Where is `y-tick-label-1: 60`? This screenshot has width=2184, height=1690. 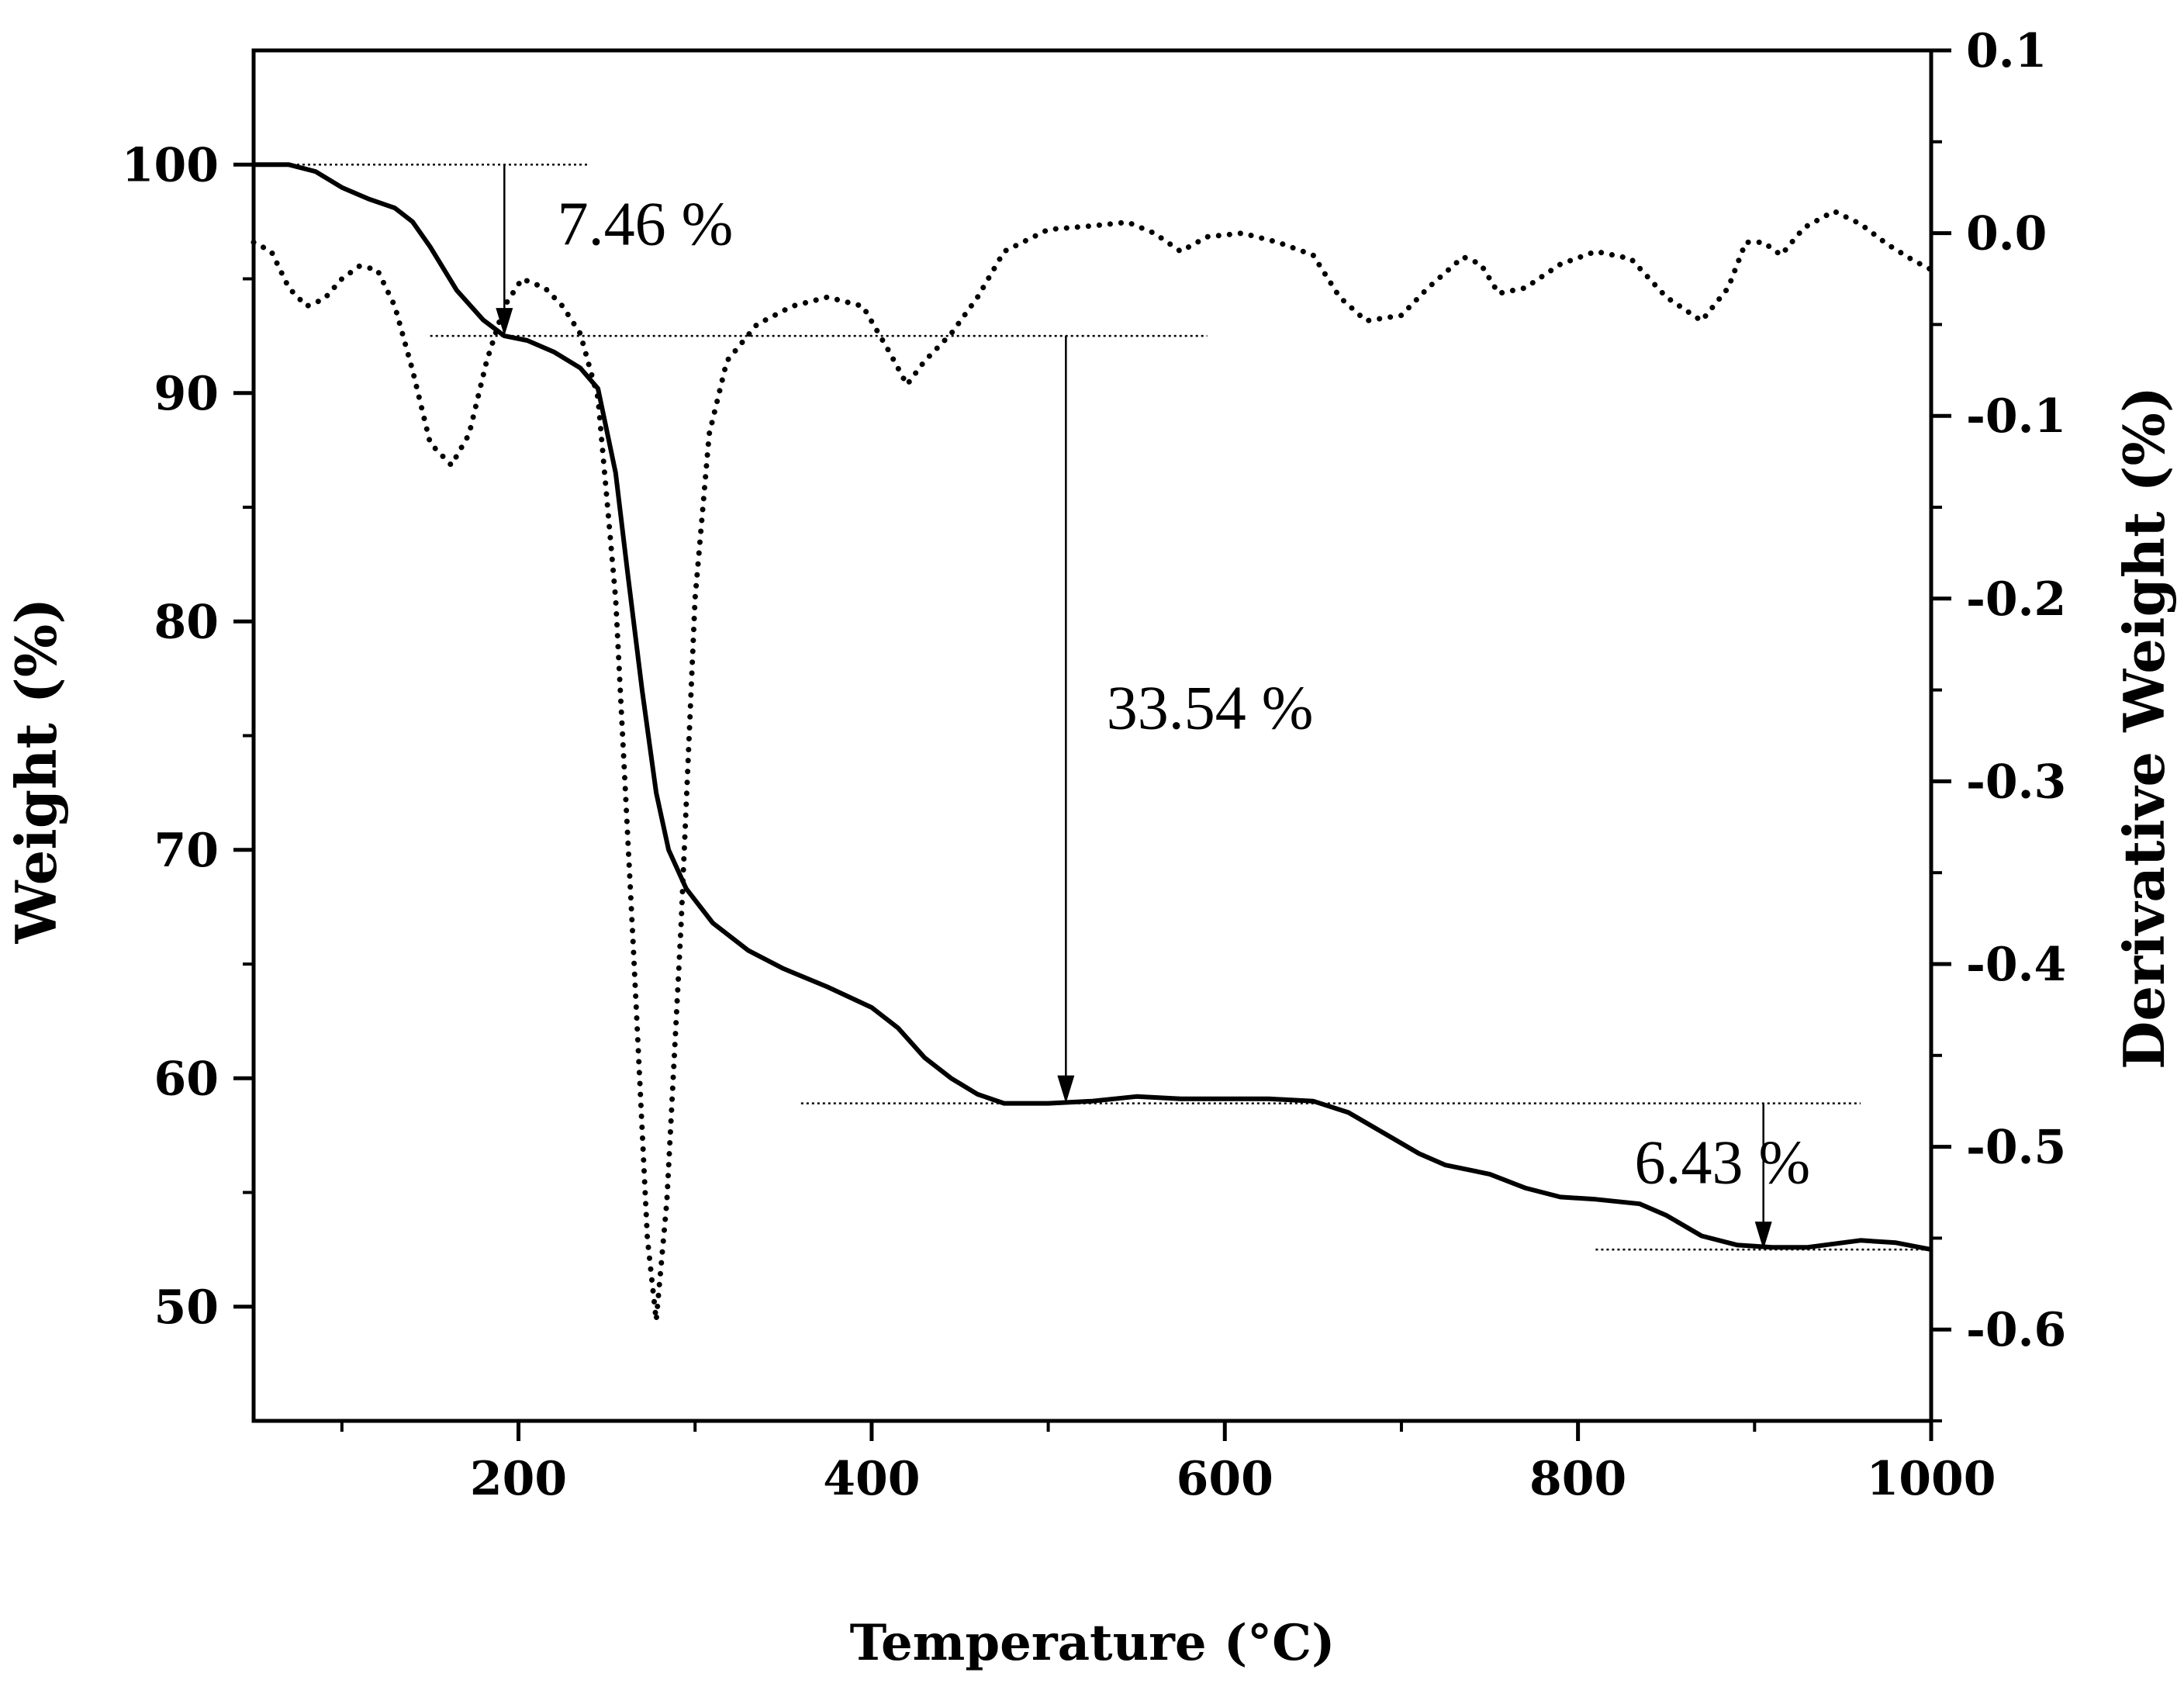 y-tick-label-1: 60 is located at coordinates (186, 1079).